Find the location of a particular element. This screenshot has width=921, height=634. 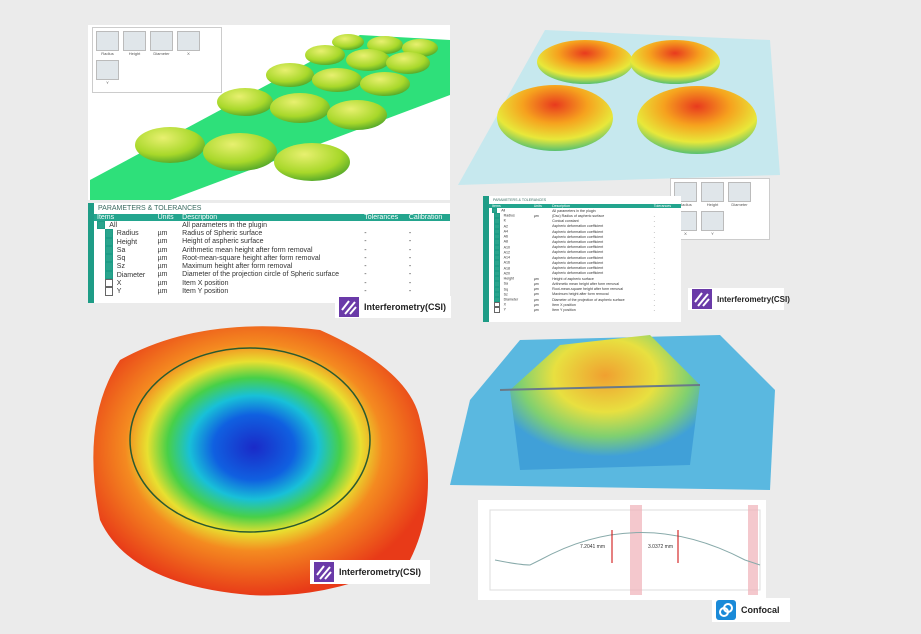

cell: Height of aspheric surface is located at coordinates (600, 278).